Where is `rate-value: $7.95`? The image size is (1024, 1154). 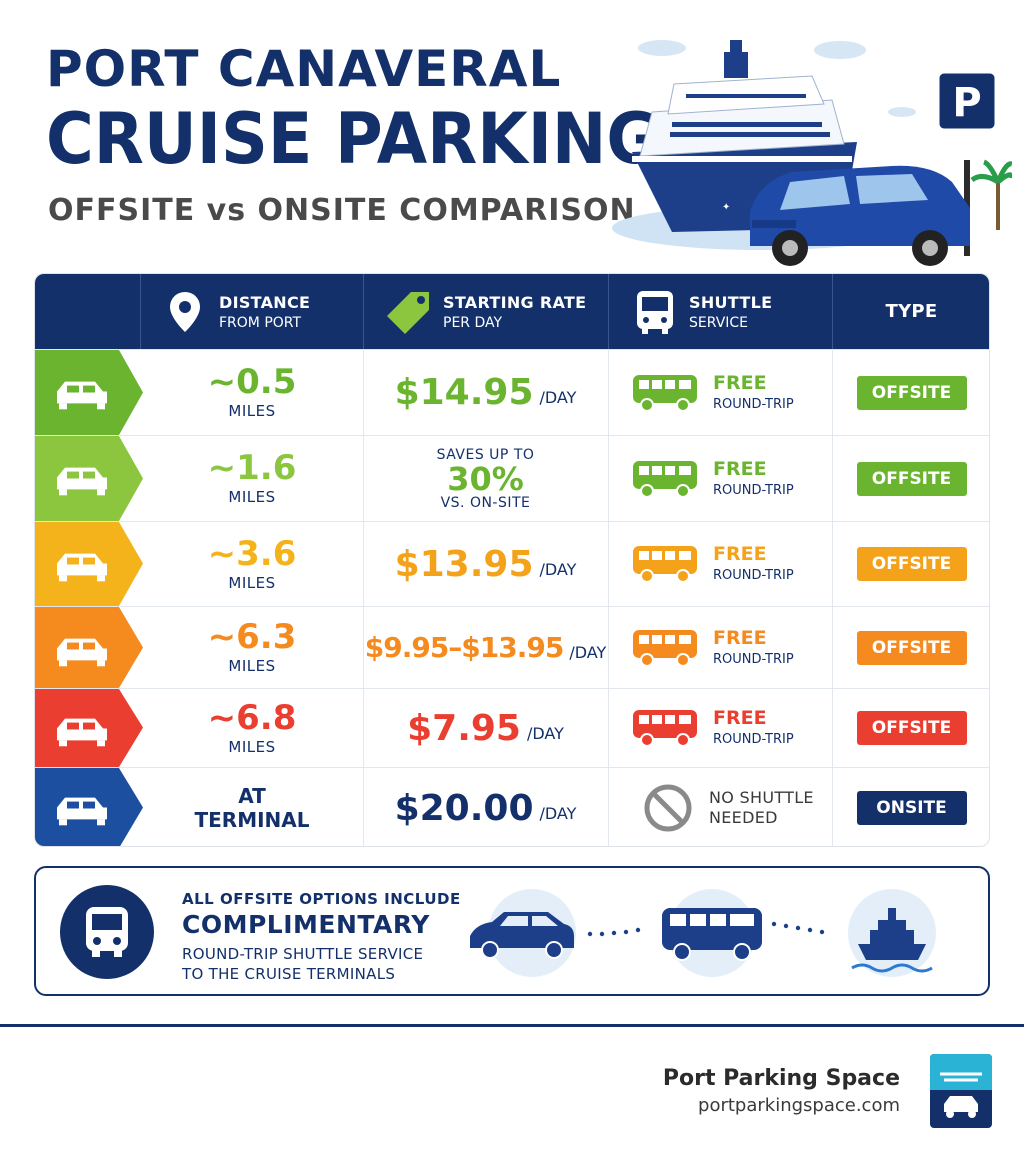 rate-value: $7.95 is located at coordinates (464, 728).